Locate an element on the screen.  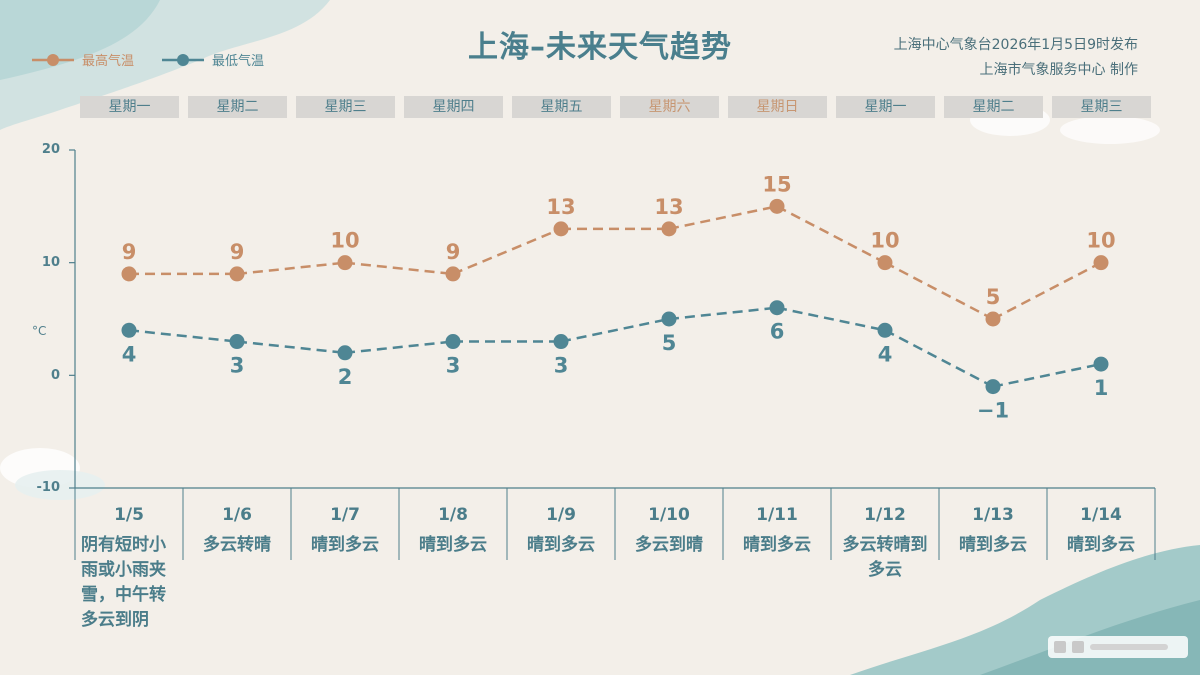
date-label: 1/11 is located at coordinates (777, 515).